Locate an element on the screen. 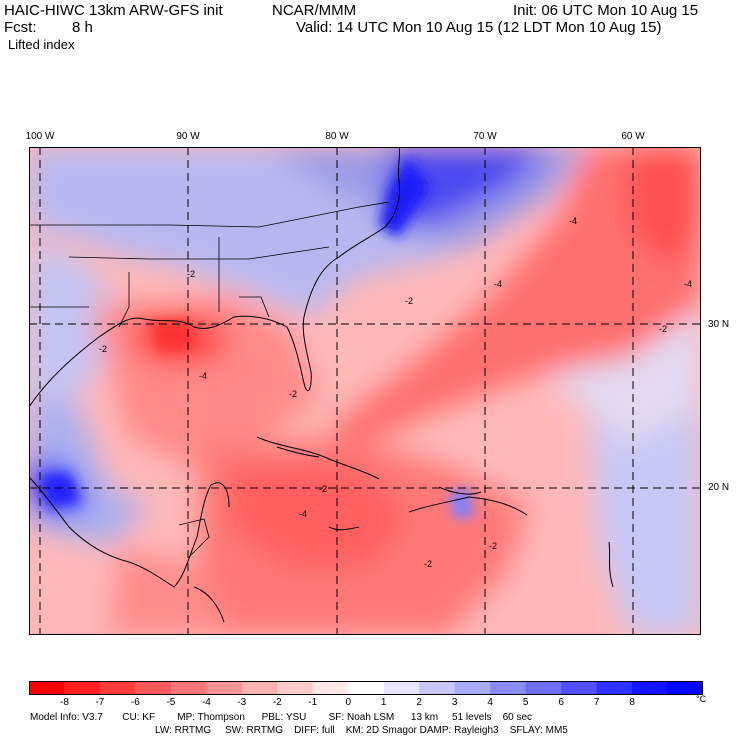  lon-label-100w: 100 W is located at coordinates (40, 136).